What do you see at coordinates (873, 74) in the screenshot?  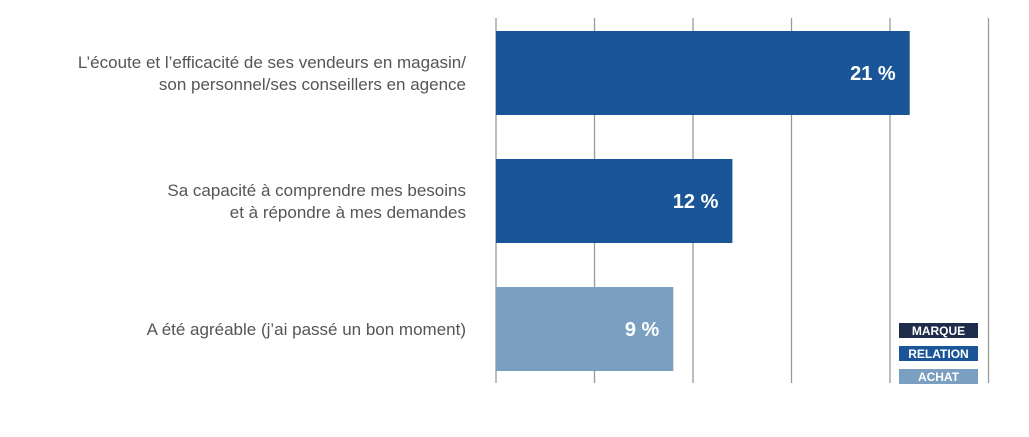 I see `value-label-0: 21 %` at bounding box center [873, 74].